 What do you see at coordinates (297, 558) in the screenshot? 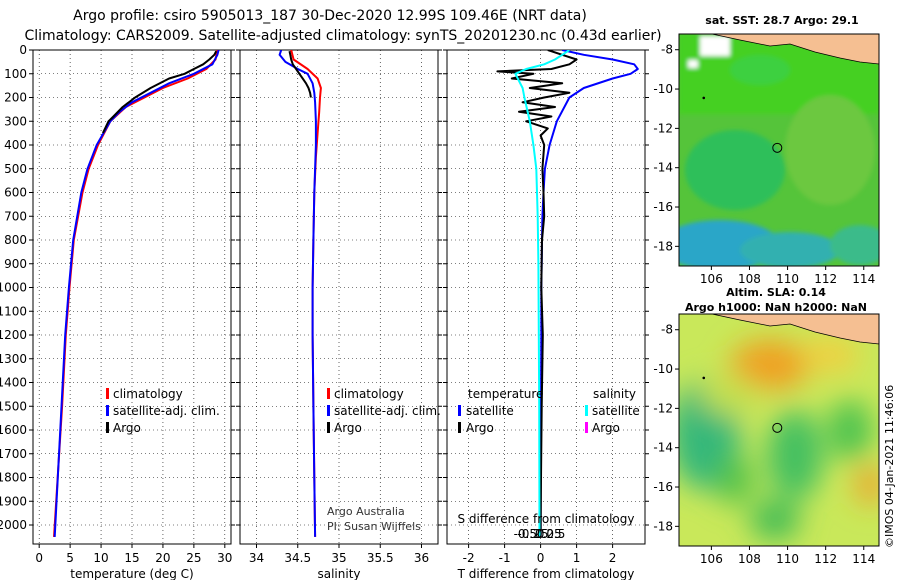
I see `x-tick-label: 34.5` at bounding box center [297, 558].